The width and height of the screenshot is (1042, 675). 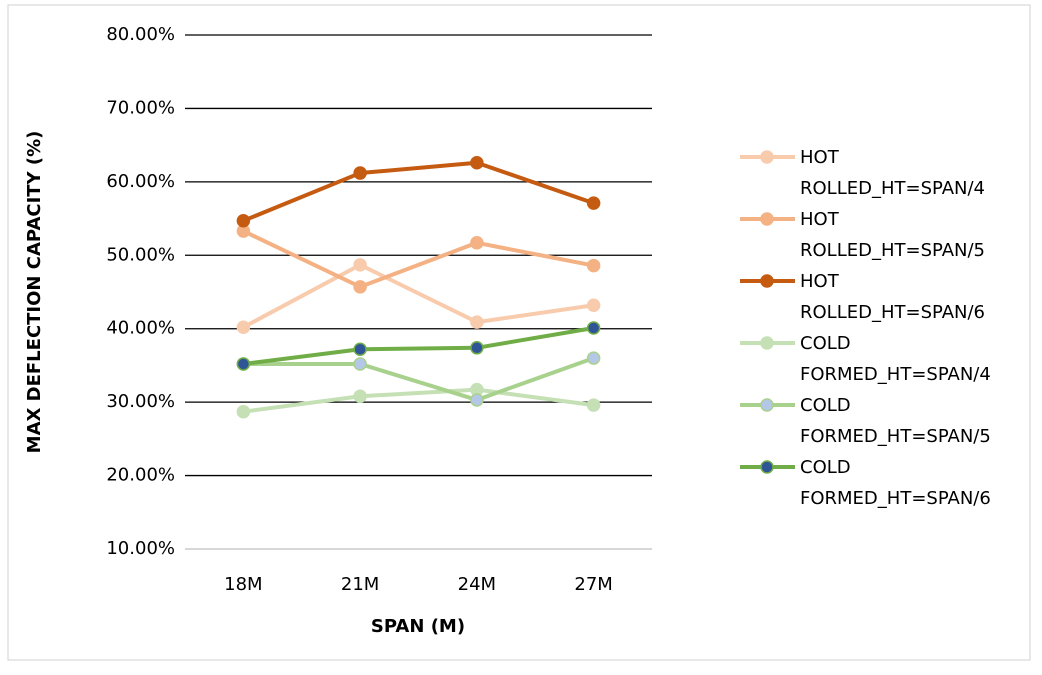 What do you see at coordinates (140, 401) in the screenshot?
I see `y-tick-label: 30.00%` at bounding box center [140, 401].